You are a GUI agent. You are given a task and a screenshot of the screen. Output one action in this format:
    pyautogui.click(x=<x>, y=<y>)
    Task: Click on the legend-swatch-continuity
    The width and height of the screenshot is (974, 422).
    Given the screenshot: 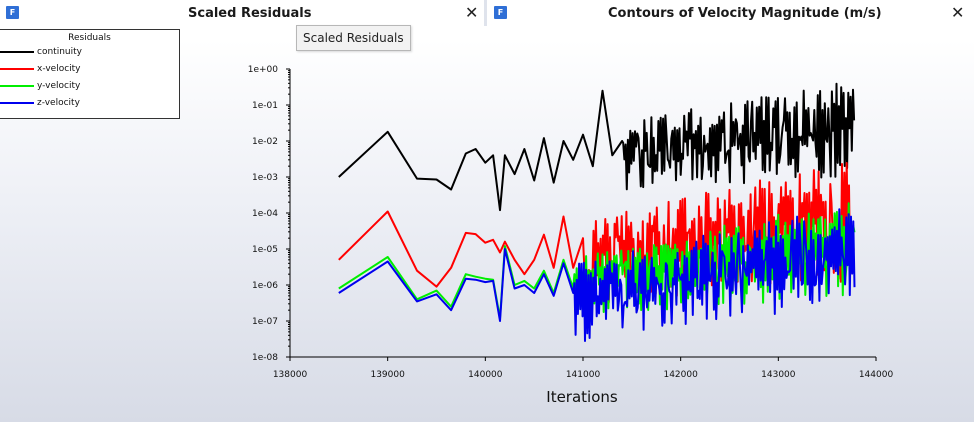 What is the action you would take?
    pyautogui.click(x=17, y=51)
    